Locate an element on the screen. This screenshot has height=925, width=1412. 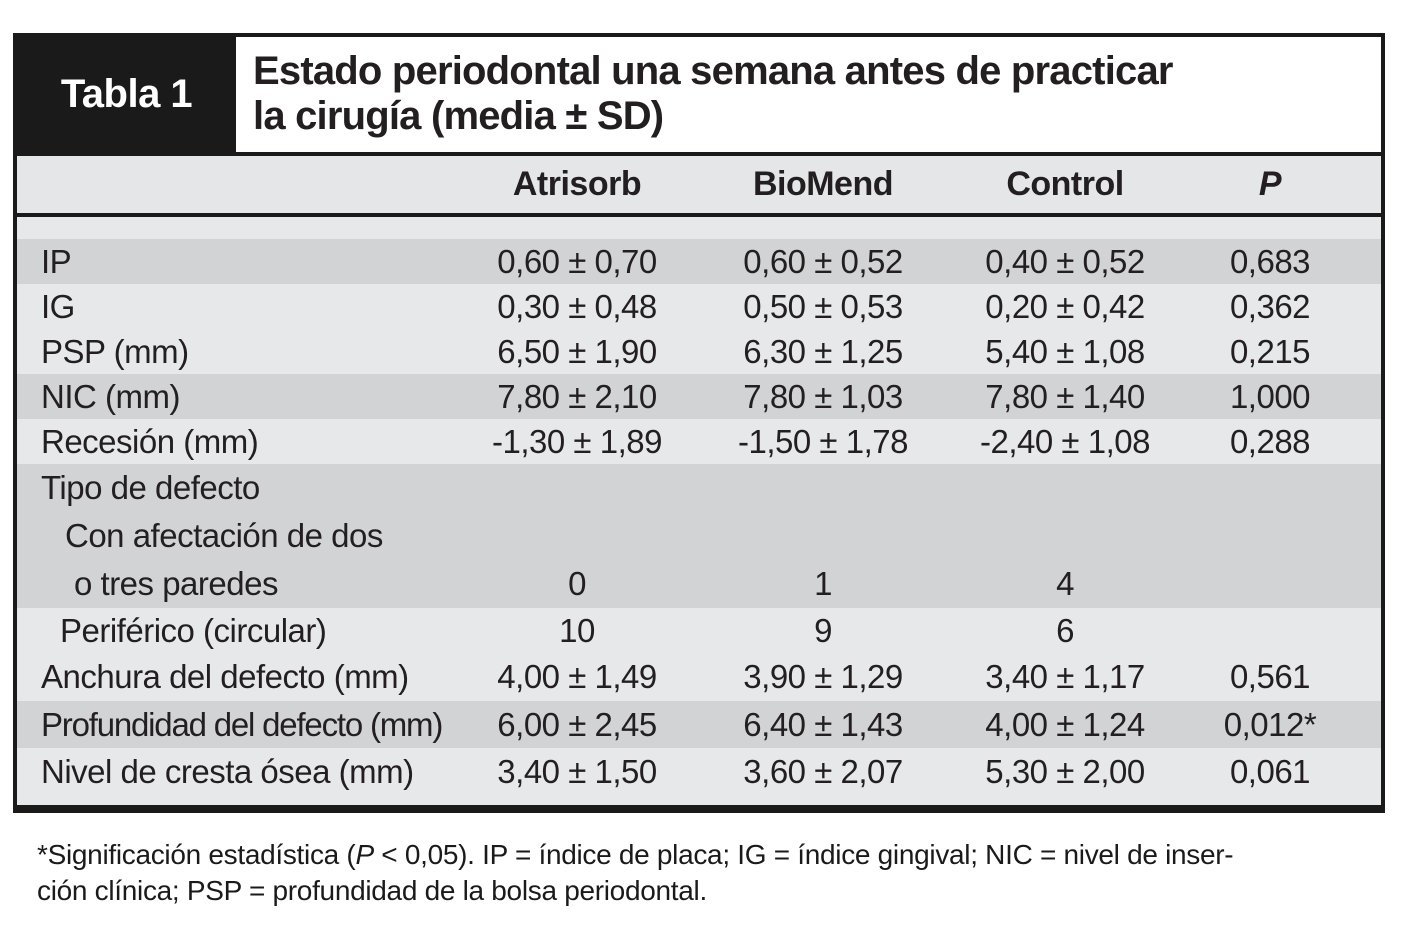
cell-p: 0,683 is located at coordinates (1270, 261).